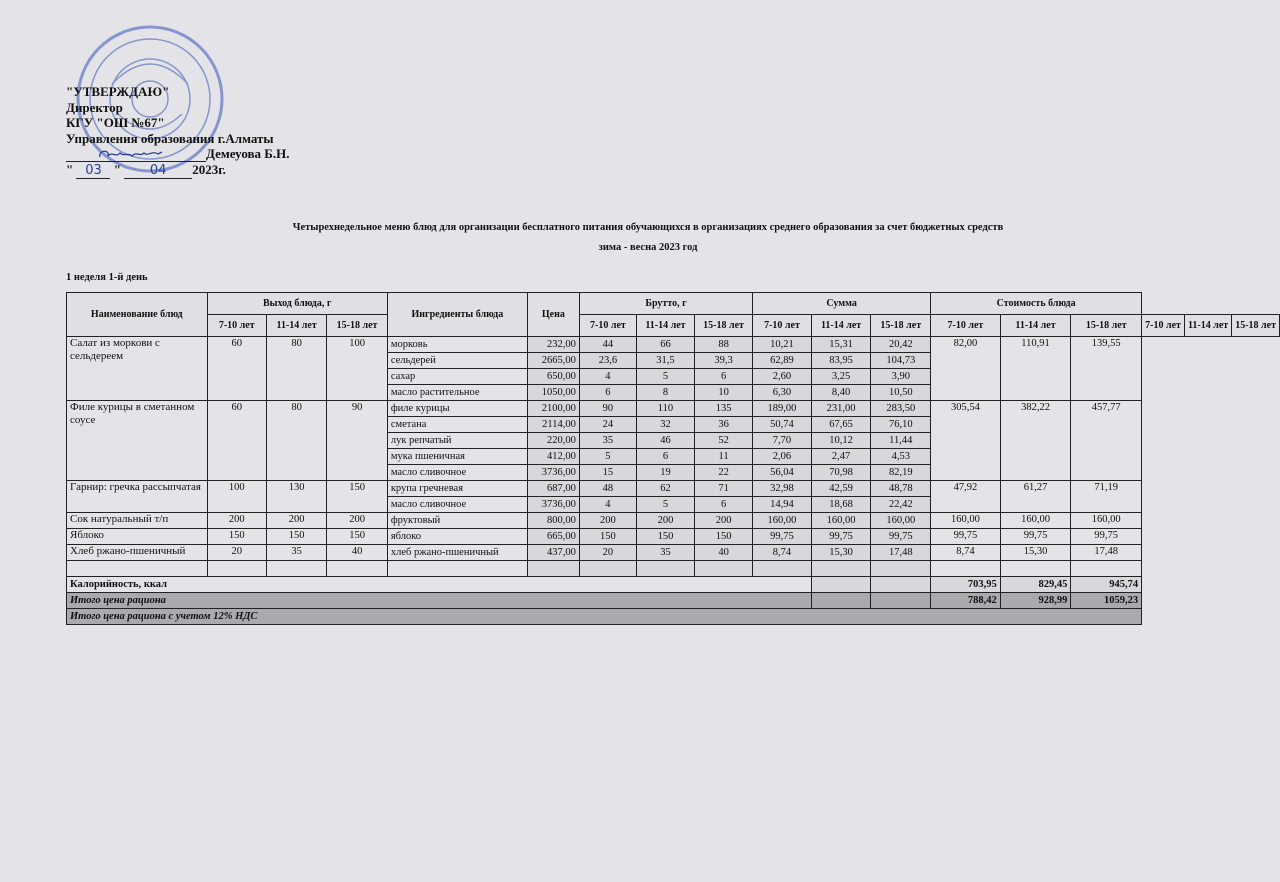 Image resolution: width=1280 pixels, height=882 pixels. What do you see at coordinates (965, 368) in the screenshot?
I see `dish-cost: 82,00` at bounding box center [965, 368].